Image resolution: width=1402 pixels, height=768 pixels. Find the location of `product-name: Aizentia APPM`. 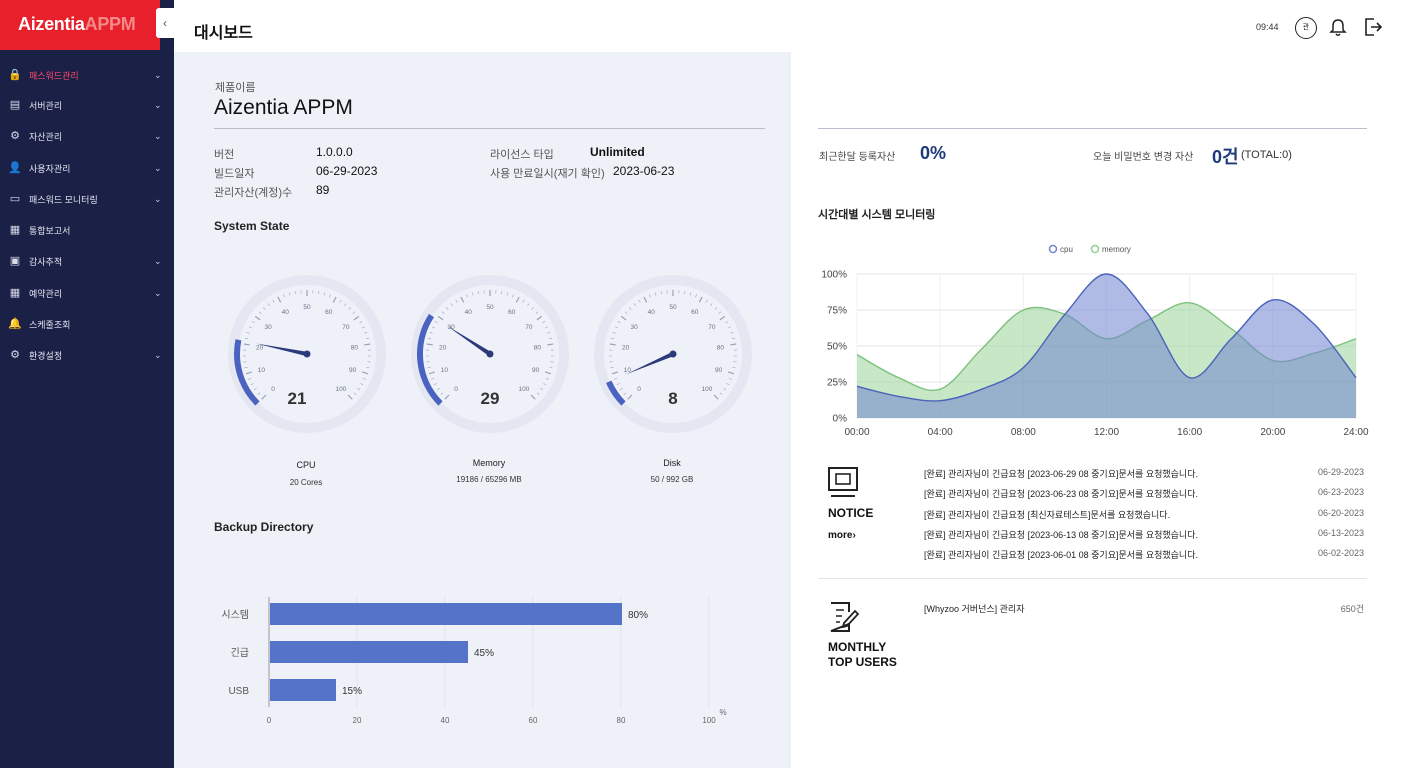

product-name: Aizentia APPM is located at coordinates (283, 107).